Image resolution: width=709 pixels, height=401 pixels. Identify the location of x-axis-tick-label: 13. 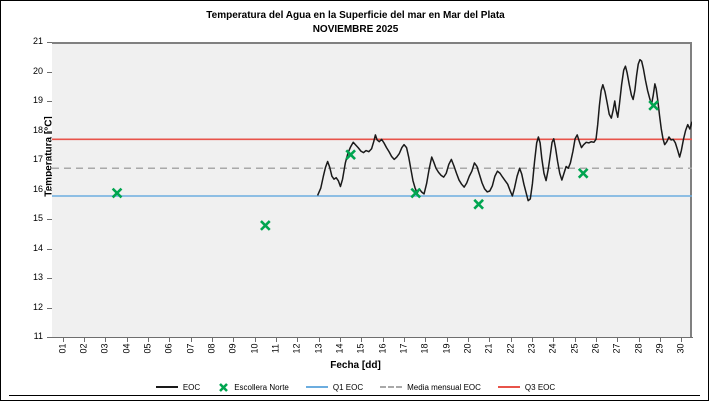
(318, 348).